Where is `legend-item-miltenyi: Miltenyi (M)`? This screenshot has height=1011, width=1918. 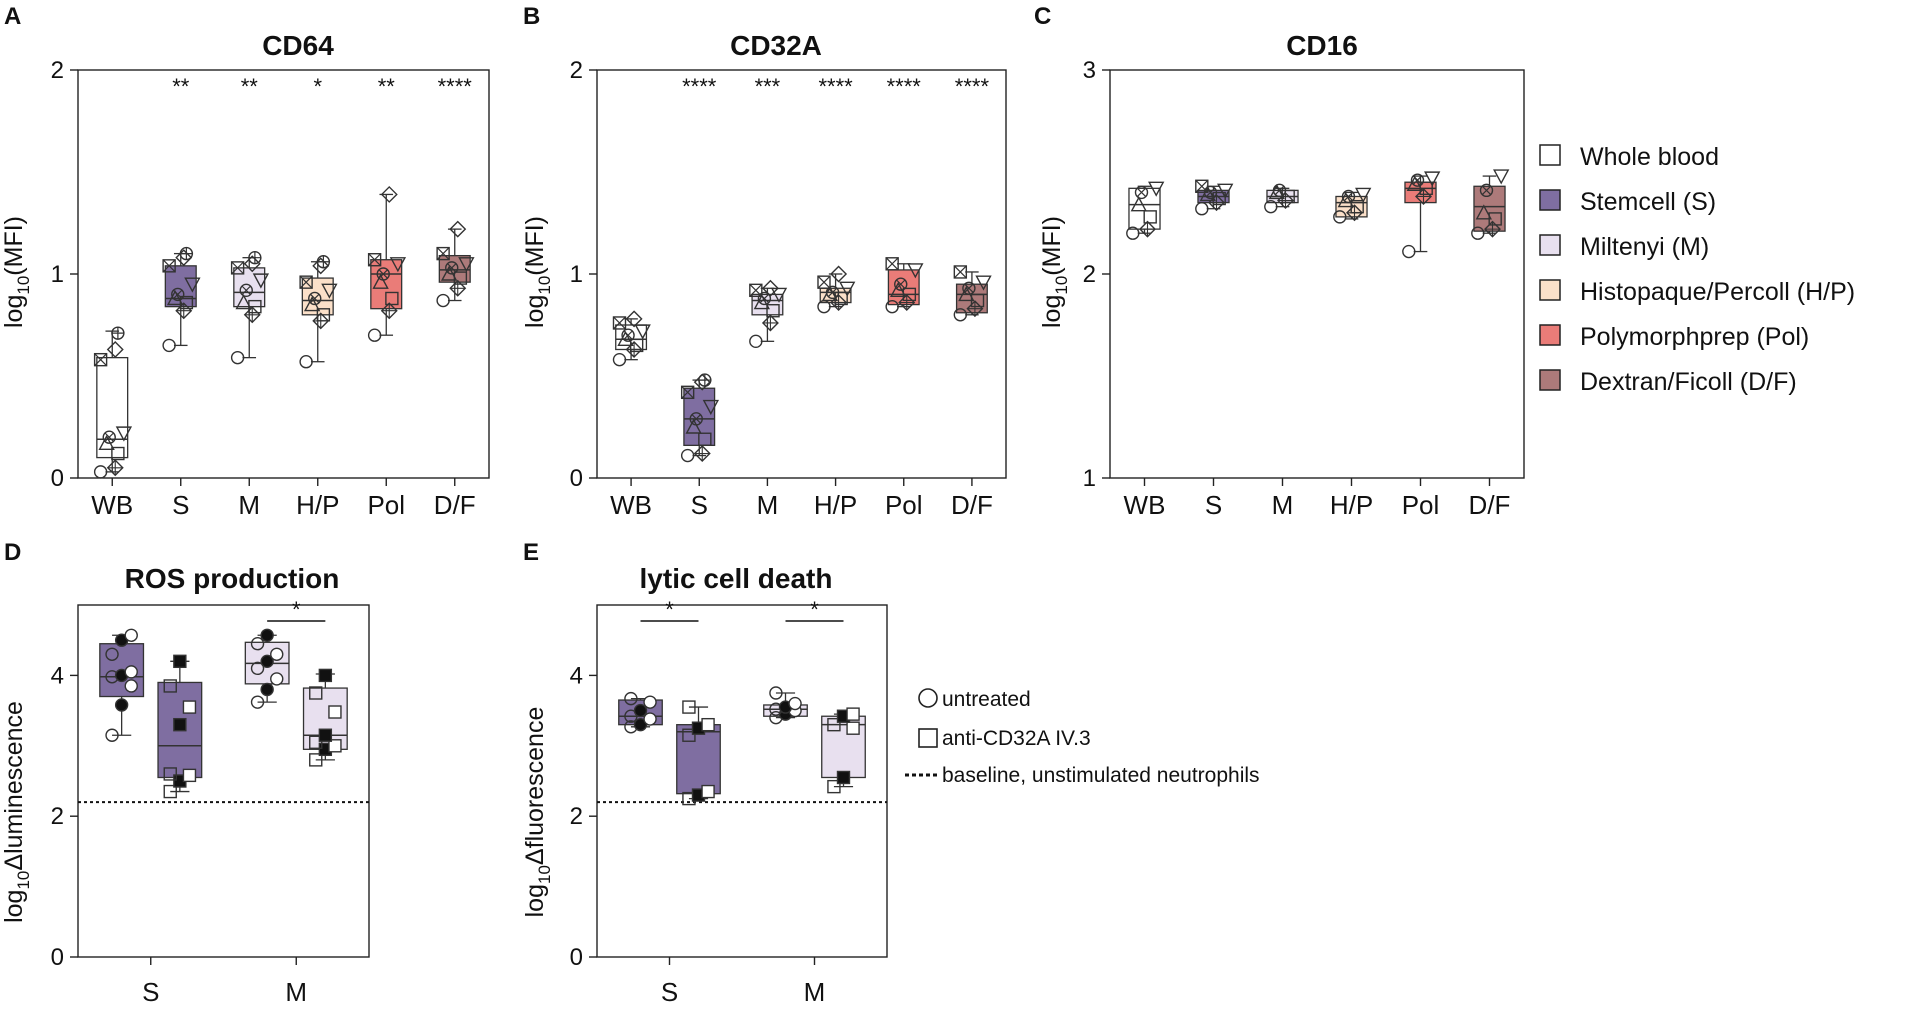
legend-item-miltenyi: Miltenyi (M) is located at coordinates (1624, 247).